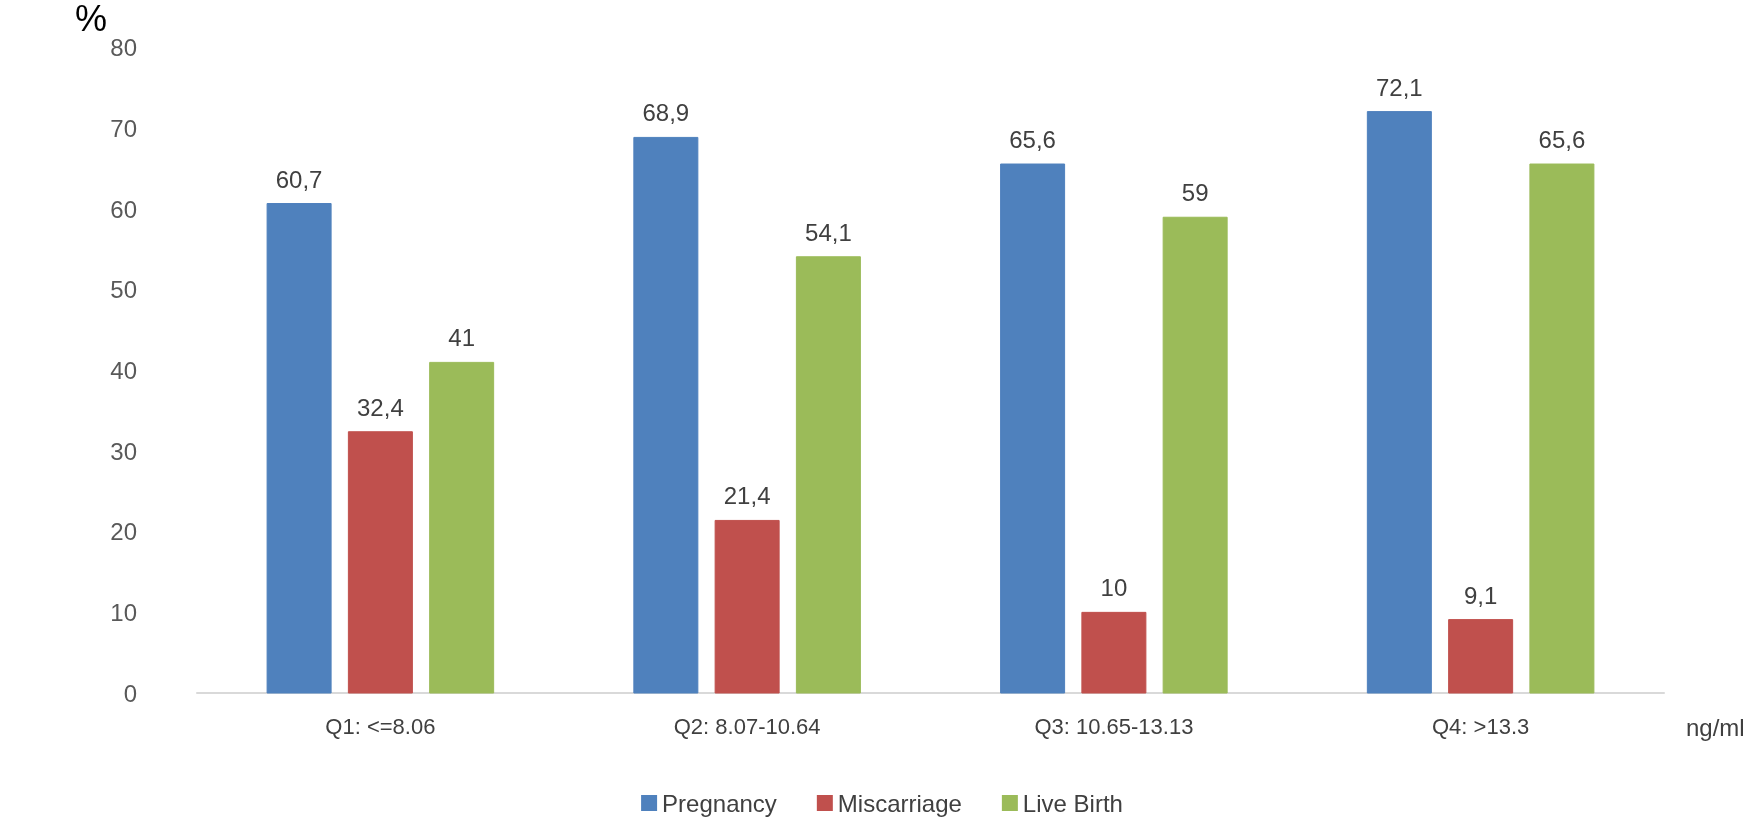 The height and width of the screenshot is (828, 1764). I want to click on y-tick-label: 30, so click(123, 451).